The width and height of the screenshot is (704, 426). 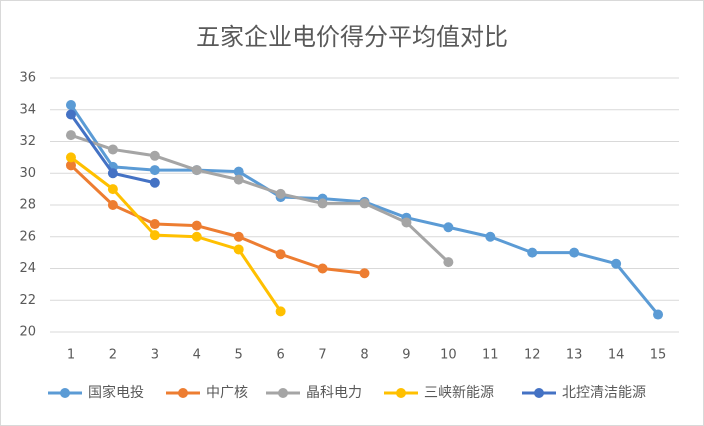 What do you see at coordinates (604, 393) in the screenshot?
I see `legend-label: 北控清洁能源` at bounding box center [604, 393].